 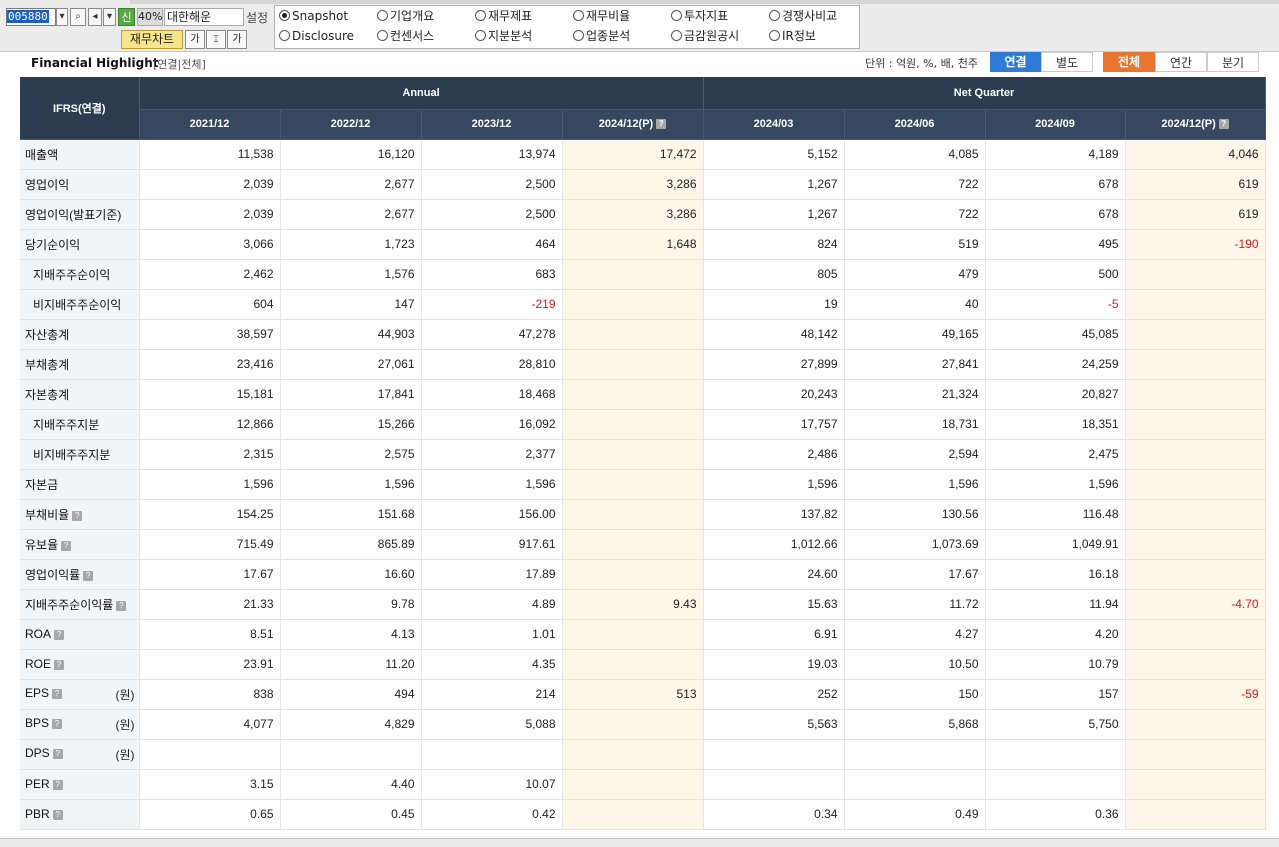 What do you see at coordinates (80, 664) in the screenshot?
I see `row-label: ROE?` at bounding box center [80, 664].